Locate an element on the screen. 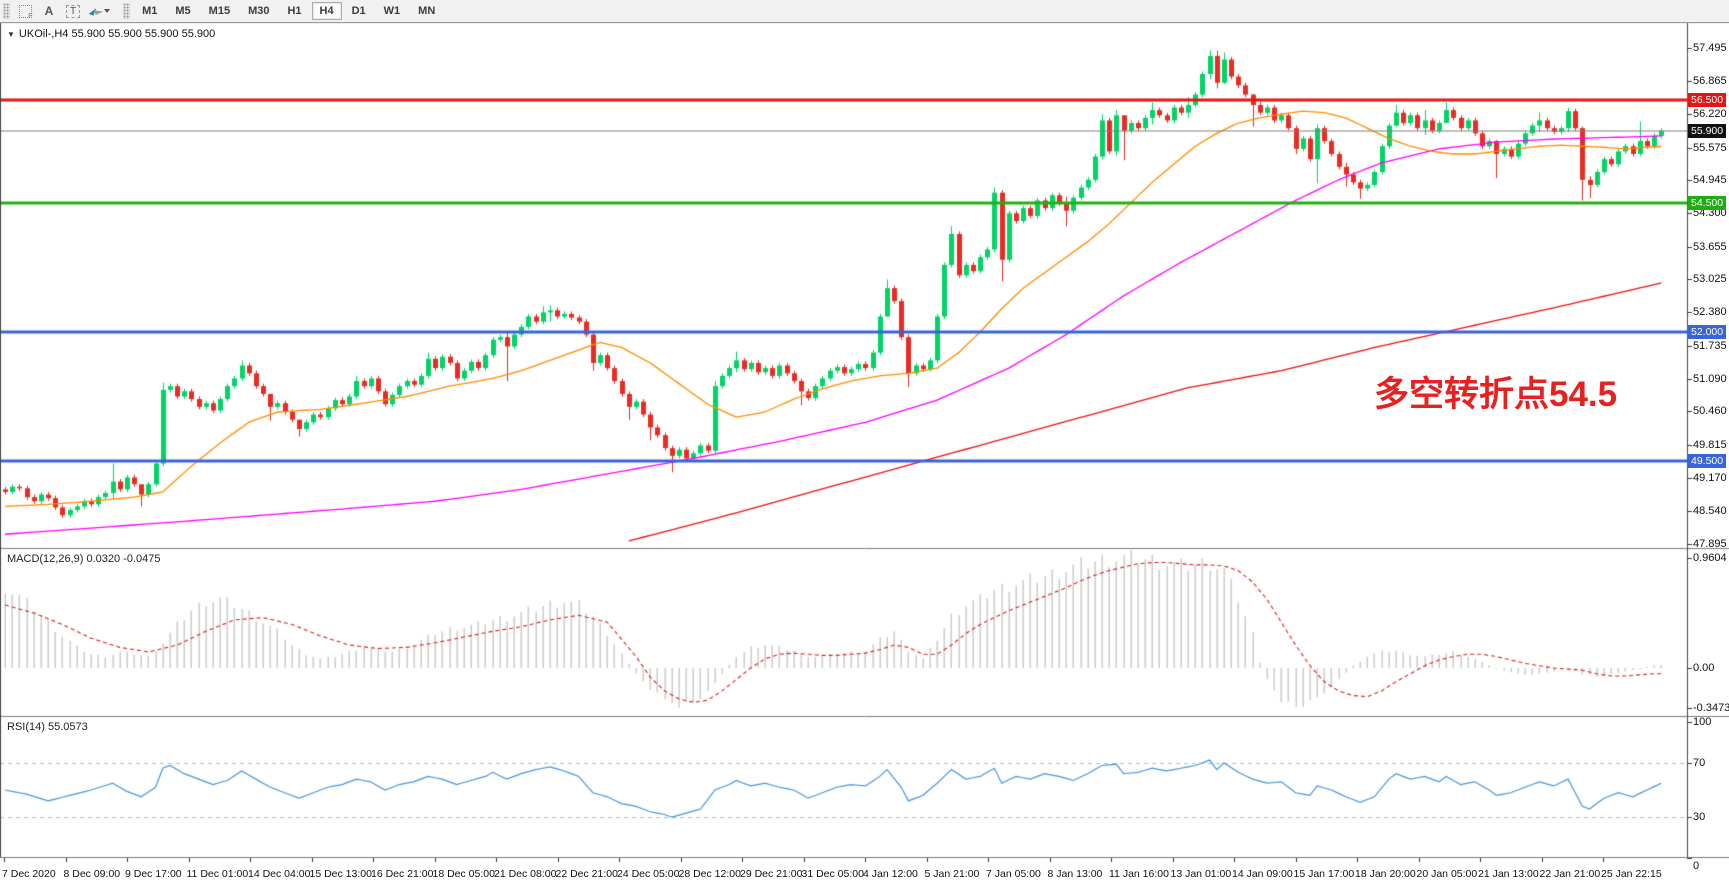 This screenshot has height=892, width=1729. time-axis-label: 28 Dec 12:00 is located at coordinates (709, 874).